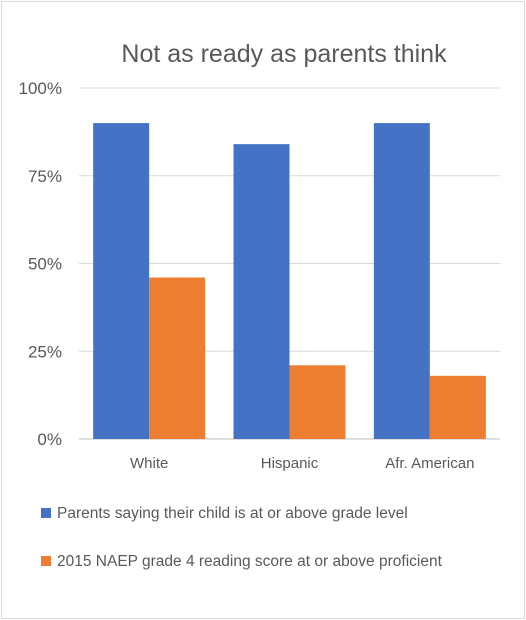 The image size is (526, 620). What do you see at coordinates (290, 463) in the screenshot?
I see `x-category-label: Hispanic` at bounding box center [290, 463].